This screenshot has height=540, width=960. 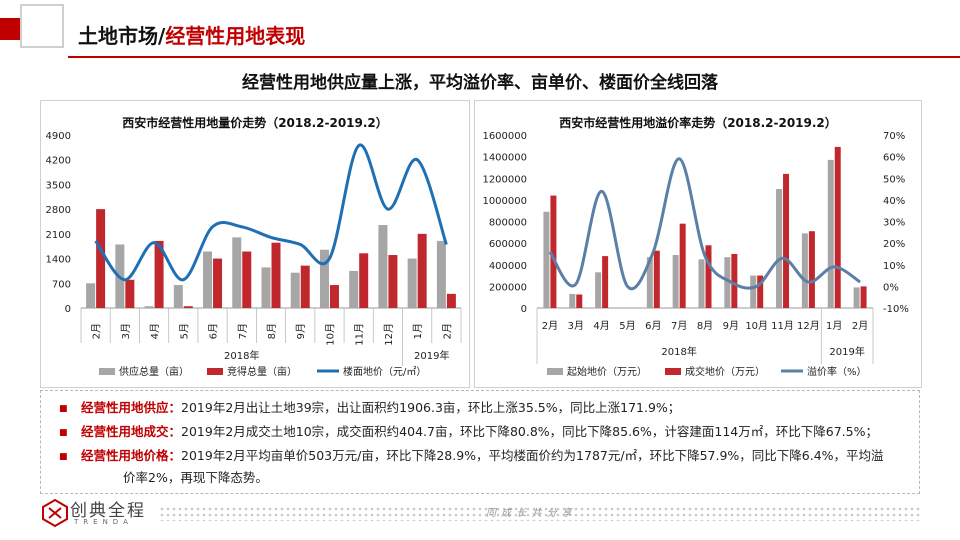 I want to click on legend-label-deal-price: 成交地价（万元）, so click(x=725, y=371).